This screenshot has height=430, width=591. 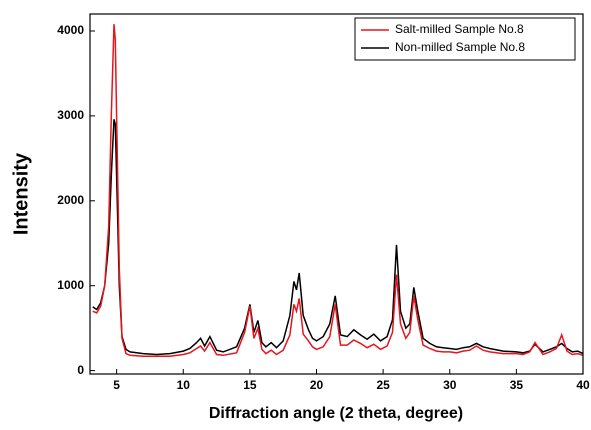 What do you see at coordinates (583, 385) in the screenshot?
I see `x-tick-label: 40` at bounding box center [583, 385].